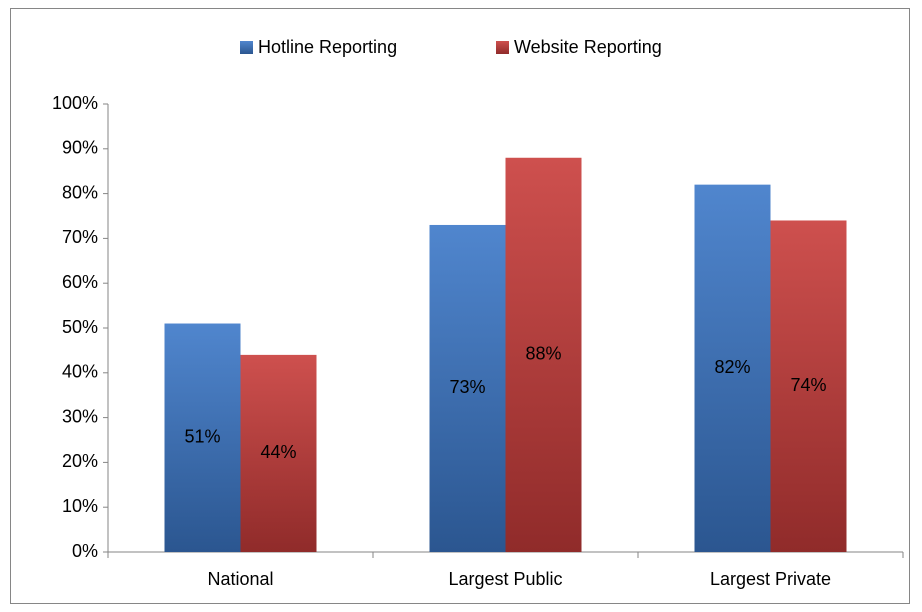 The width and height of the screenshot is (922, 612). Describe the element at coordinates (80, 327) in the screenshot. I see `y-tick-label: 50%` at that location.